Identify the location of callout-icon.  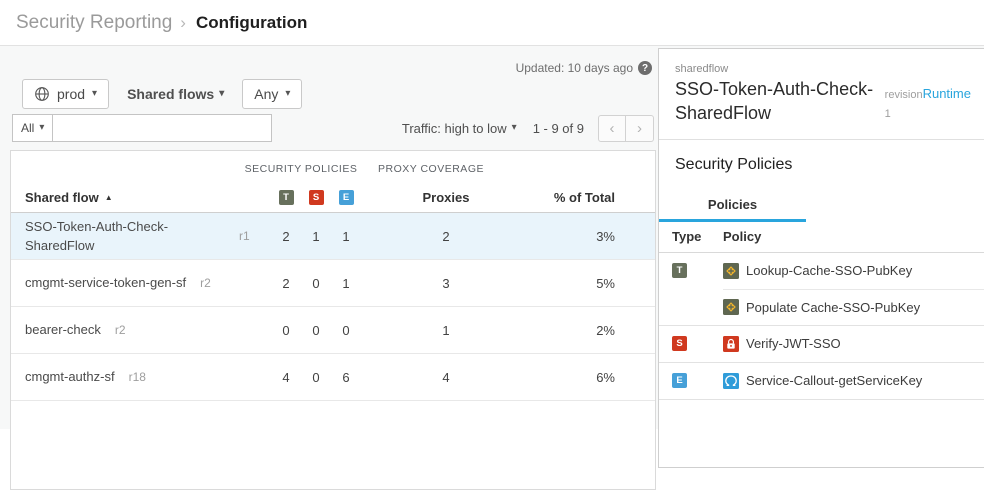
(731, 380).